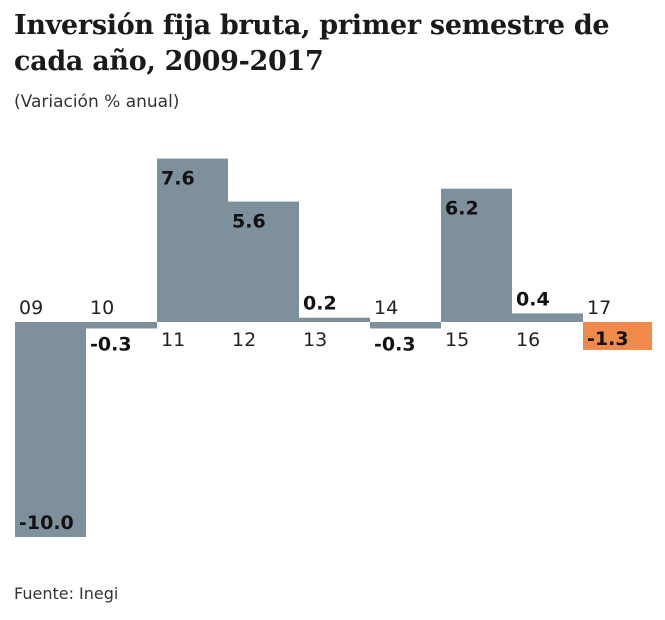 This screenshot has width=665, height=620. I want to click on value-label: -10.0, so click(46, 523).